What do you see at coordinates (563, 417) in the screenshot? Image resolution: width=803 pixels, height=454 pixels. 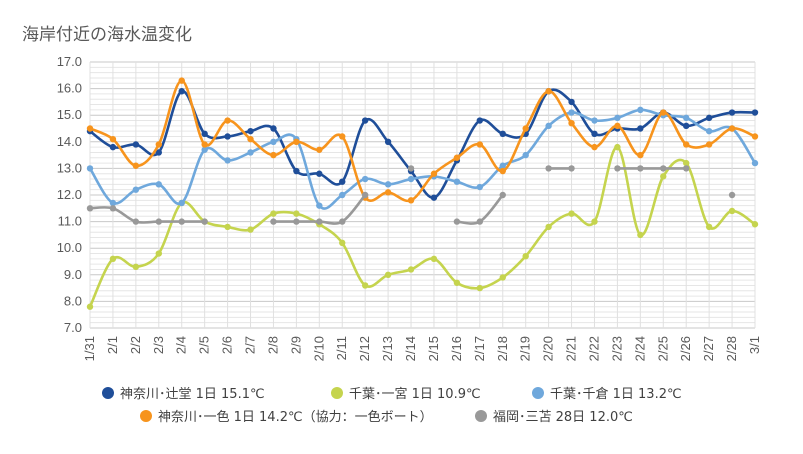 I see `legend-label: 福岡･三苫 28日 12.0℃` at bounding box center [563, 417].